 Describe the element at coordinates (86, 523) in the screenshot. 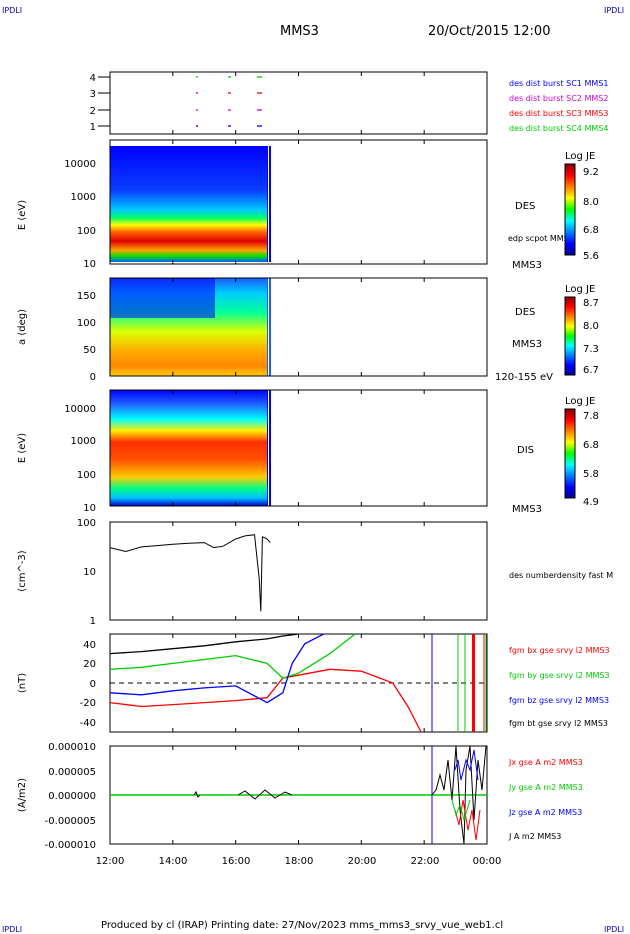

I see `density-ytick-100: 100` at that location.